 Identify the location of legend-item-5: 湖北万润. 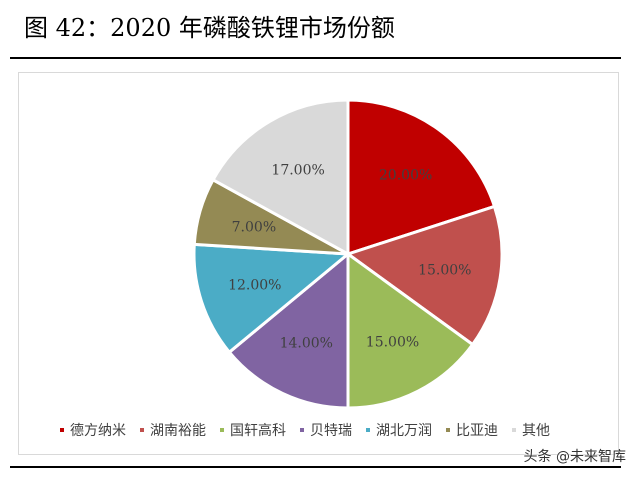
(399, 430).